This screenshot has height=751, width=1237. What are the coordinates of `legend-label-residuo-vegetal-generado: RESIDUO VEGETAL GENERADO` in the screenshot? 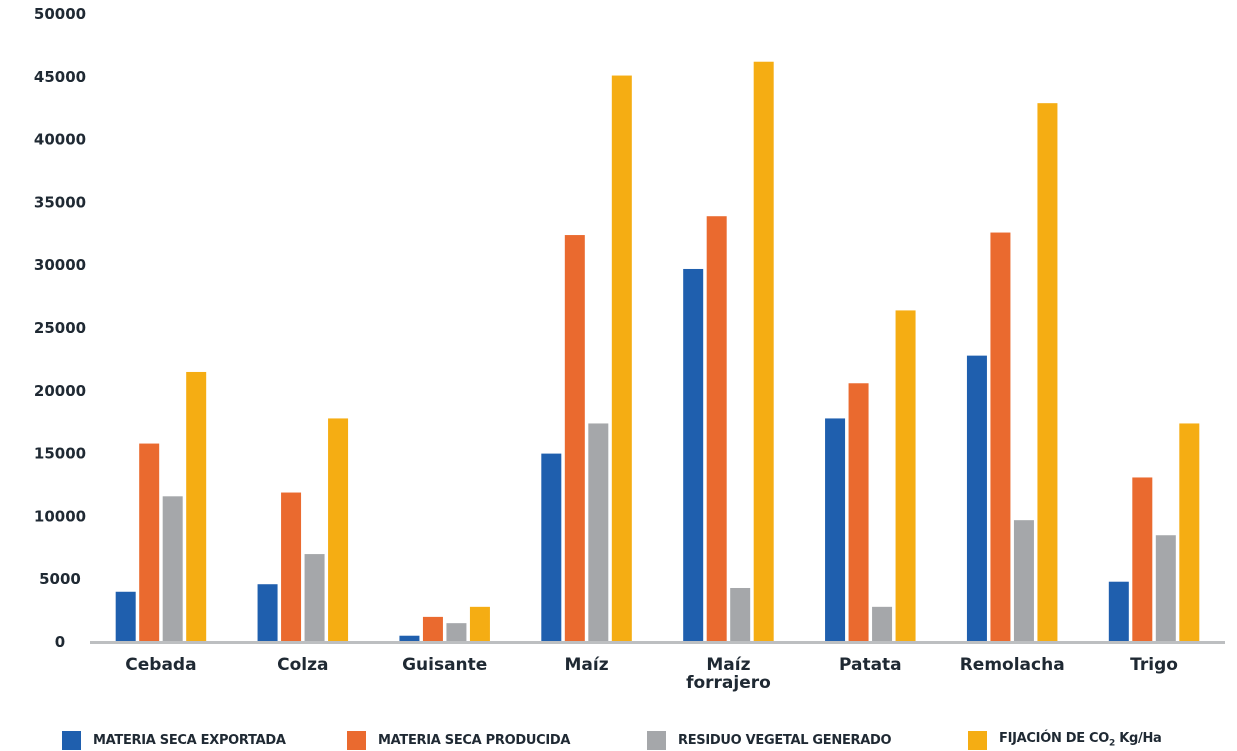 It's located at (785, 740).